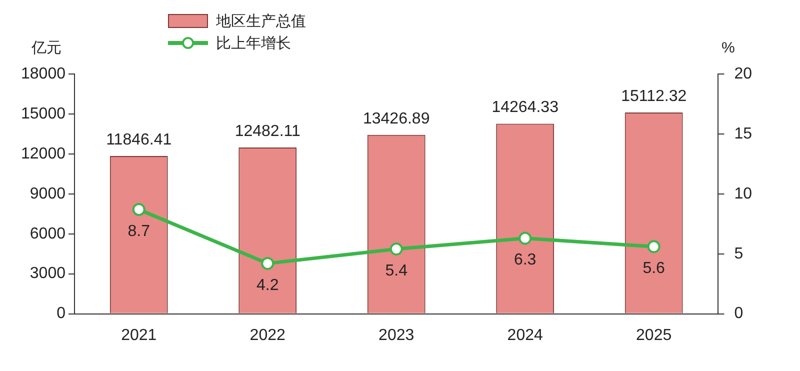 This screenshot has height=371, width=800. What do you see at coordinates (43, 153) in the screenshot?
I see `y-tick-label: 12000` at bounding box center [43, 153].